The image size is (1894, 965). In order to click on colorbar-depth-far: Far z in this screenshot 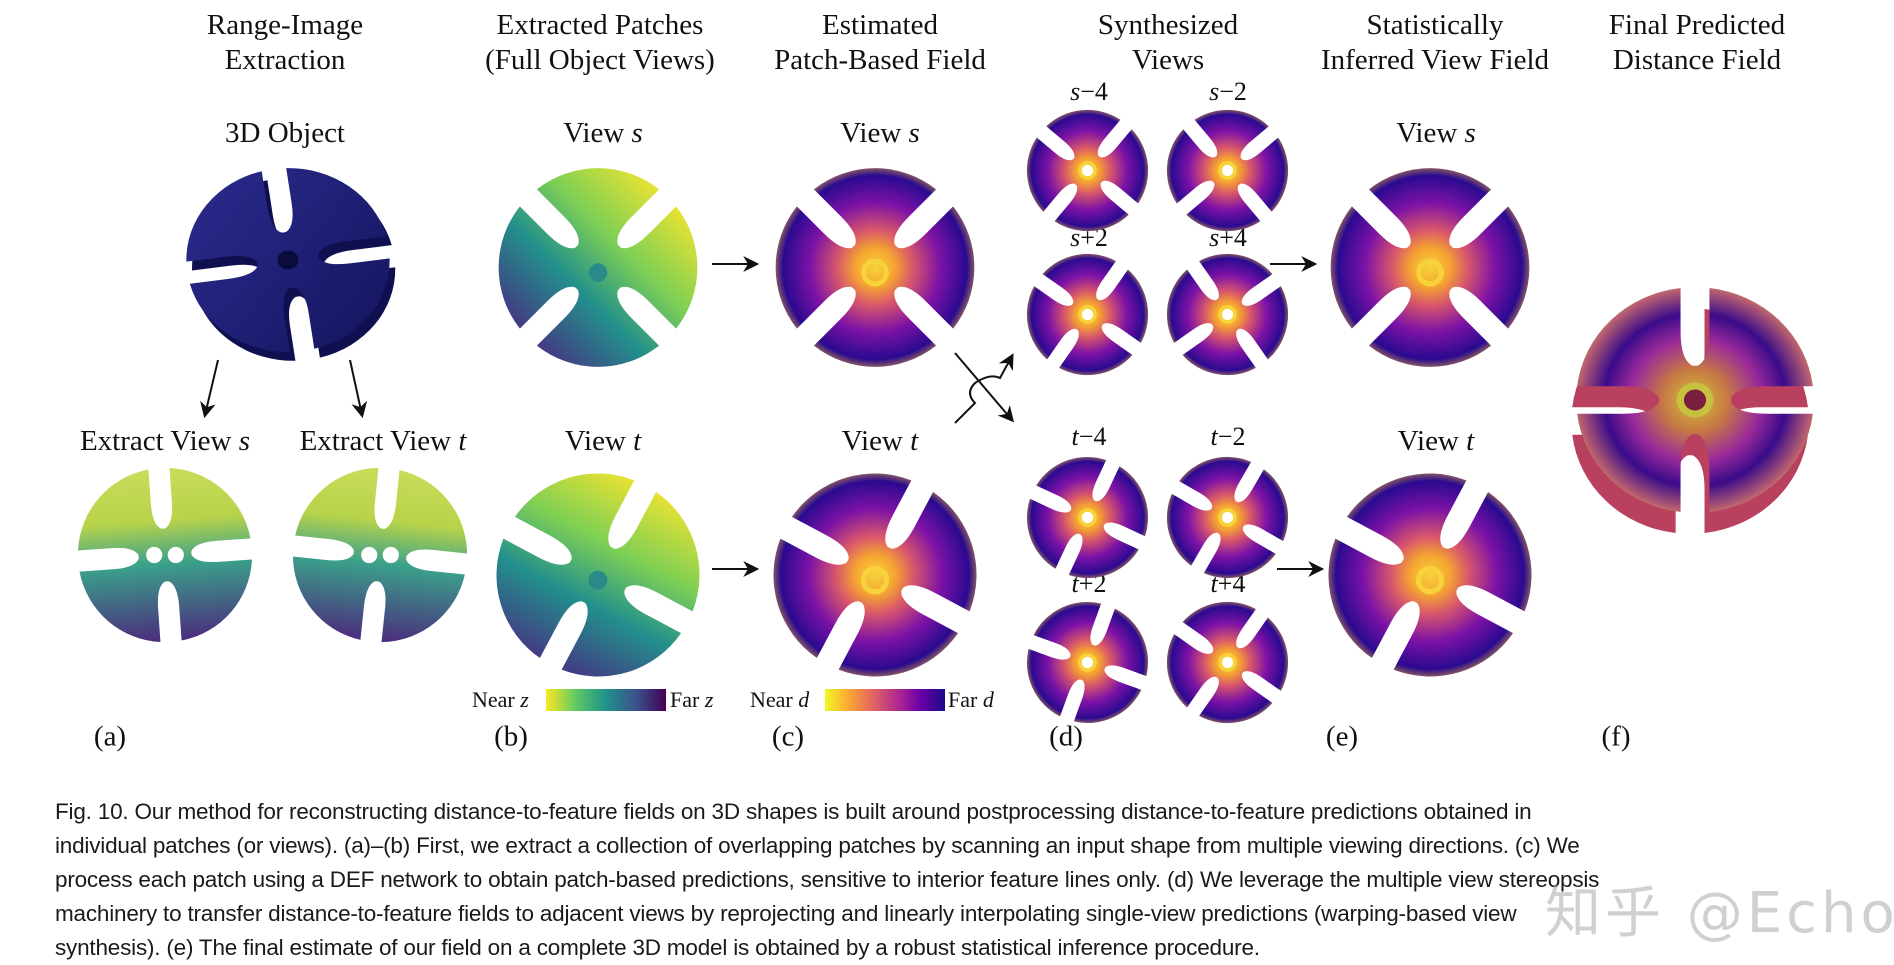, I will do `click(691, 700)`.